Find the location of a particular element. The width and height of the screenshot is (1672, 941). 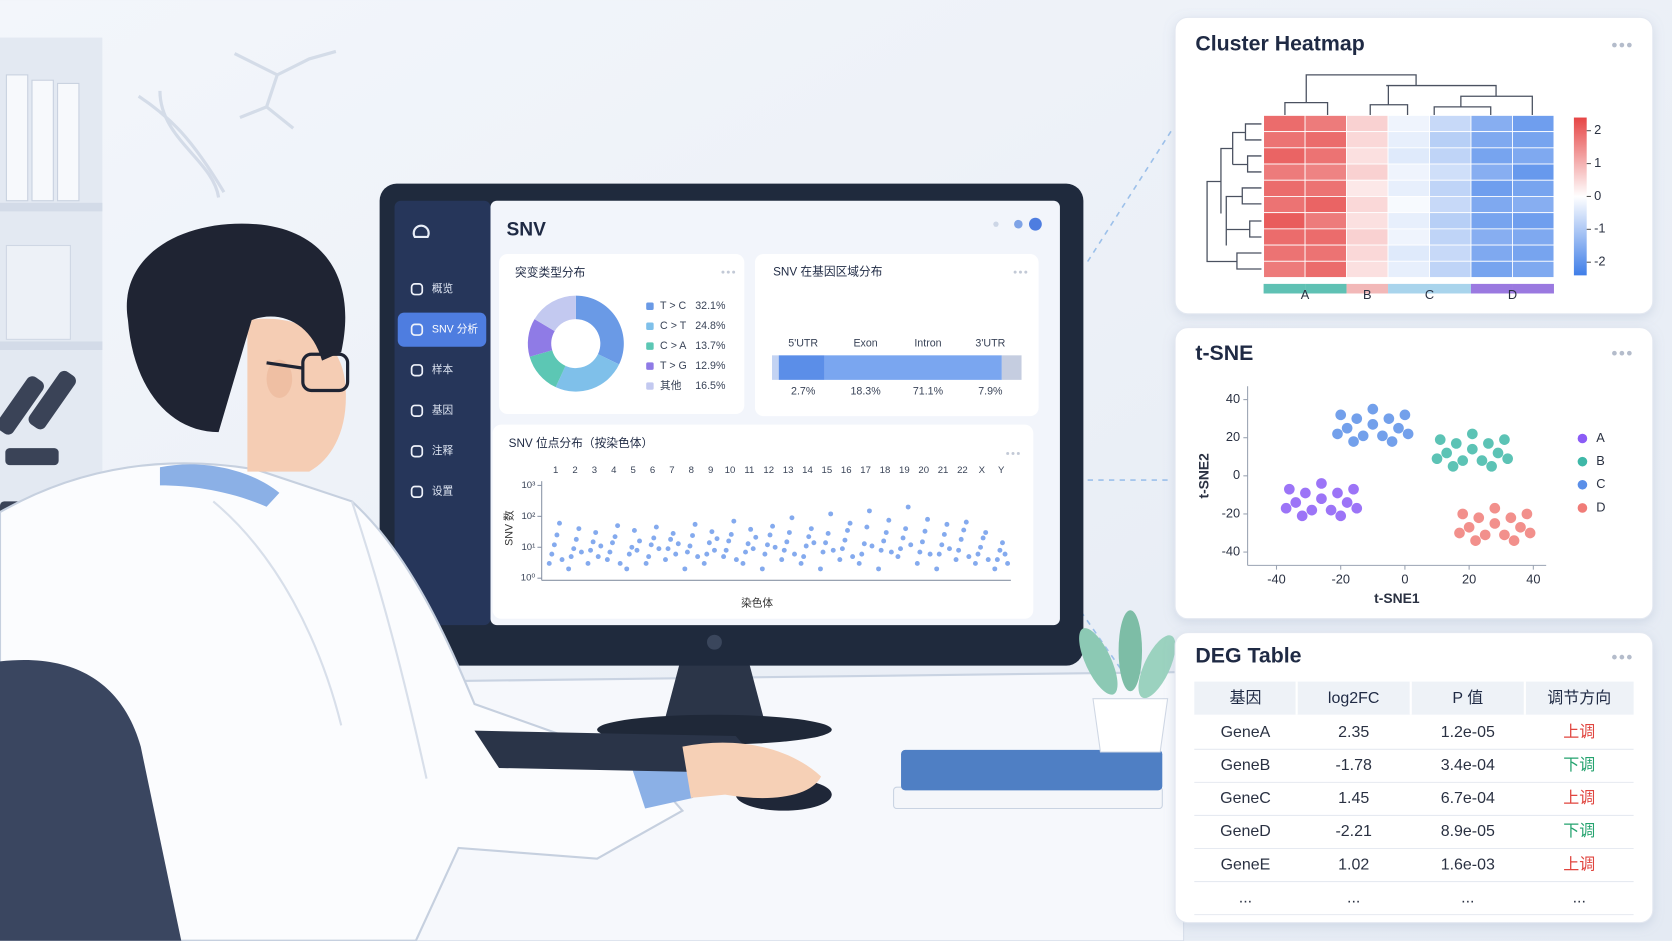

legend-swatch is located at coordinates (650, 306).